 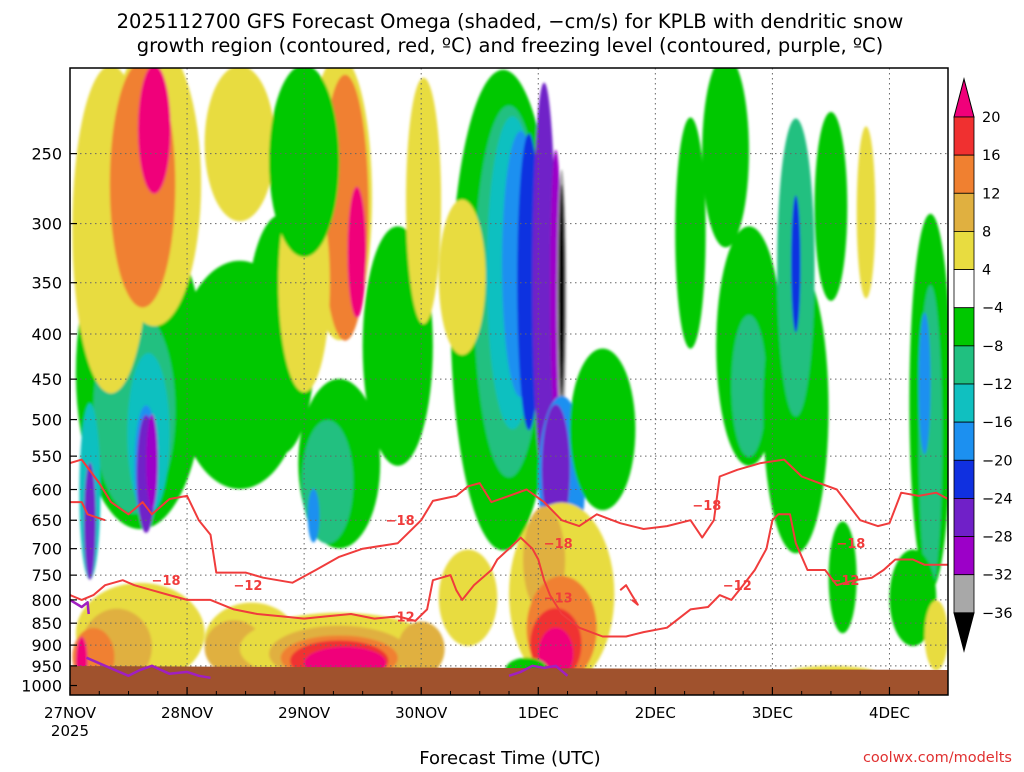 I want to click on x-axis-label: Forecast Time (UTC), so click(x=509, y=758).